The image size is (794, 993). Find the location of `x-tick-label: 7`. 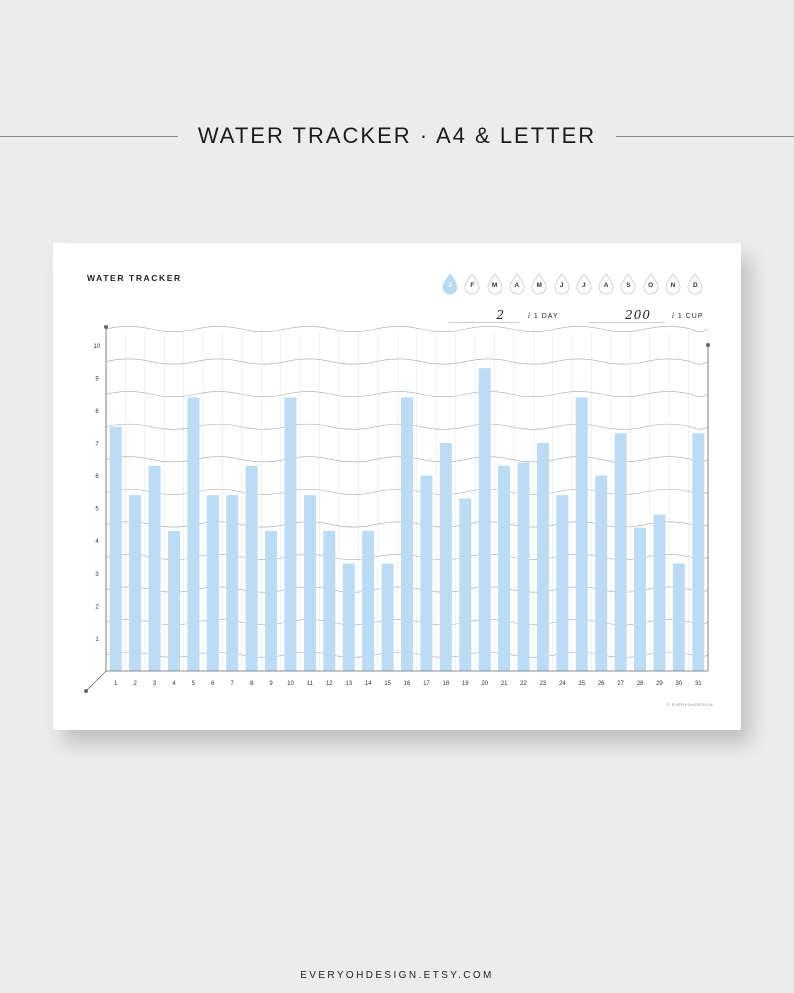

x-tick-label: 7 is located at coordinates (233, 684).